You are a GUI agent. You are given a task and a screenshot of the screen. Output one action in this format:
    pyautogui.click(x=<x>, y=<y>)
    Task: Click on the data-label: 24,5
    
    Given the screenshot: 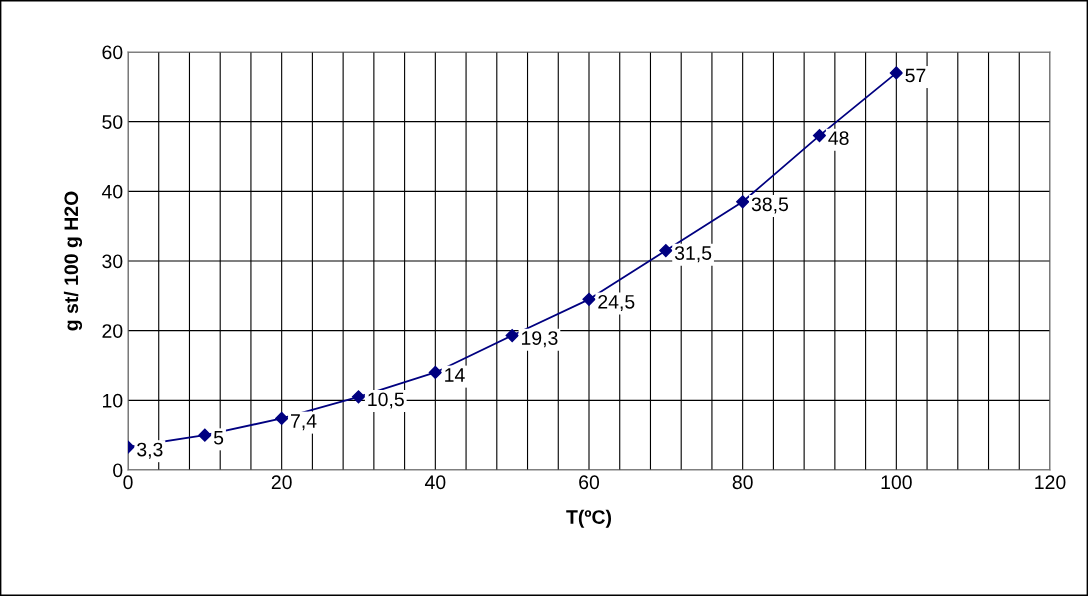 What is the action you would take?
    pyautogui.click(x=616, y=302)
    